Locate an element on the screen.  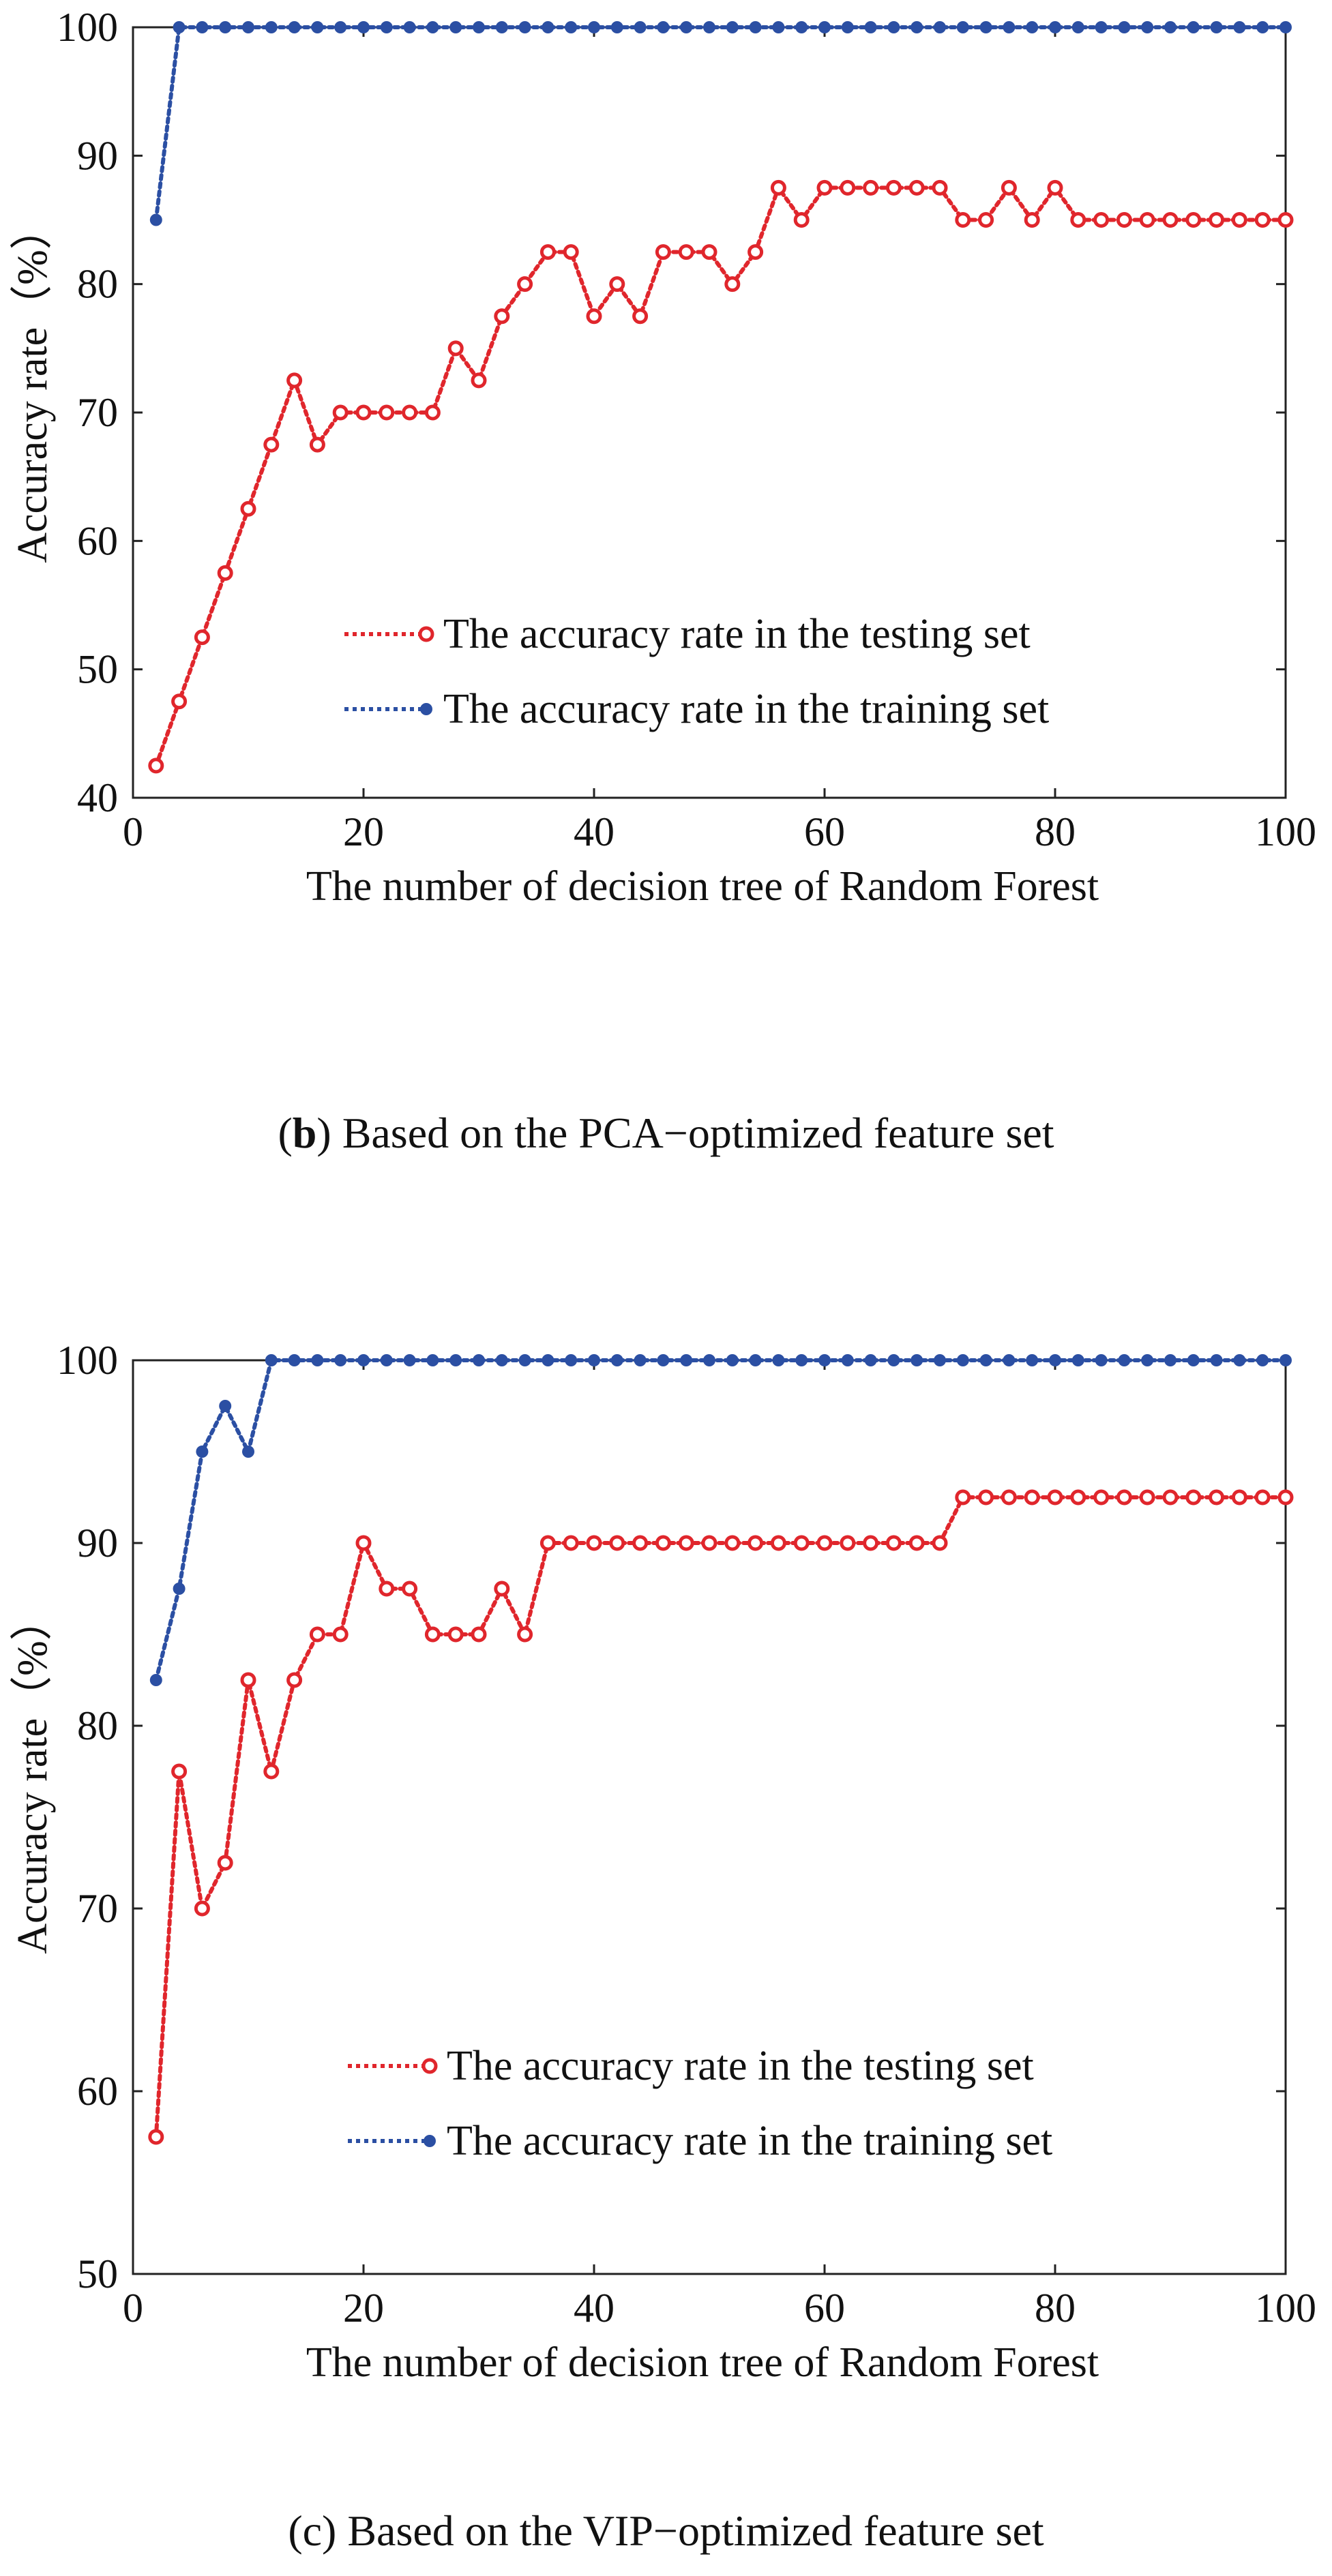
x-tick-label: 20 is located at coordinates (363, 2308).